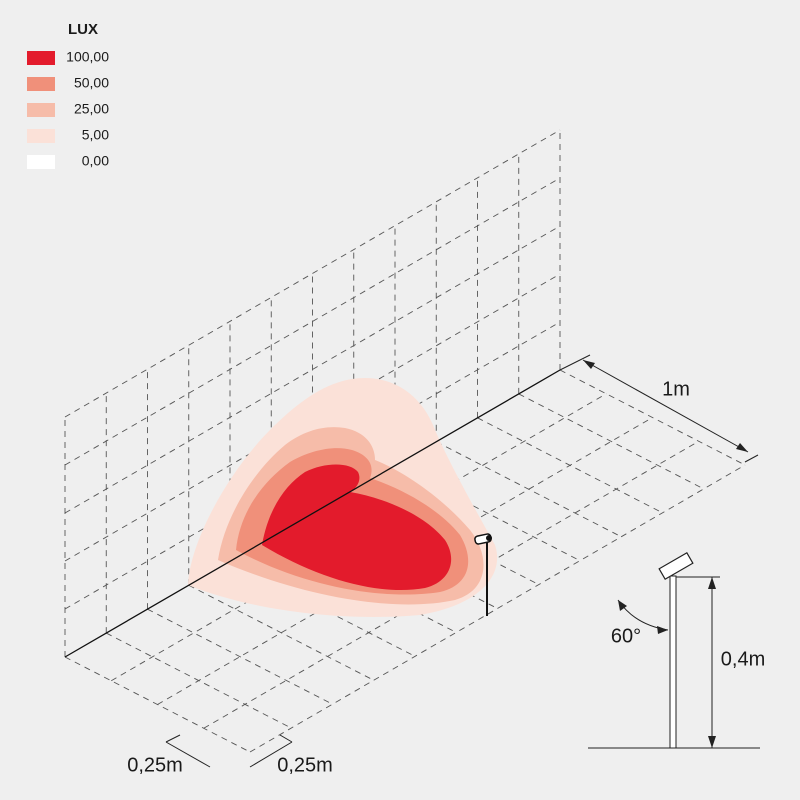 The width and height of the screenshot is (800, 800). I want to click on angle-label: 60°, so click(626, 636).